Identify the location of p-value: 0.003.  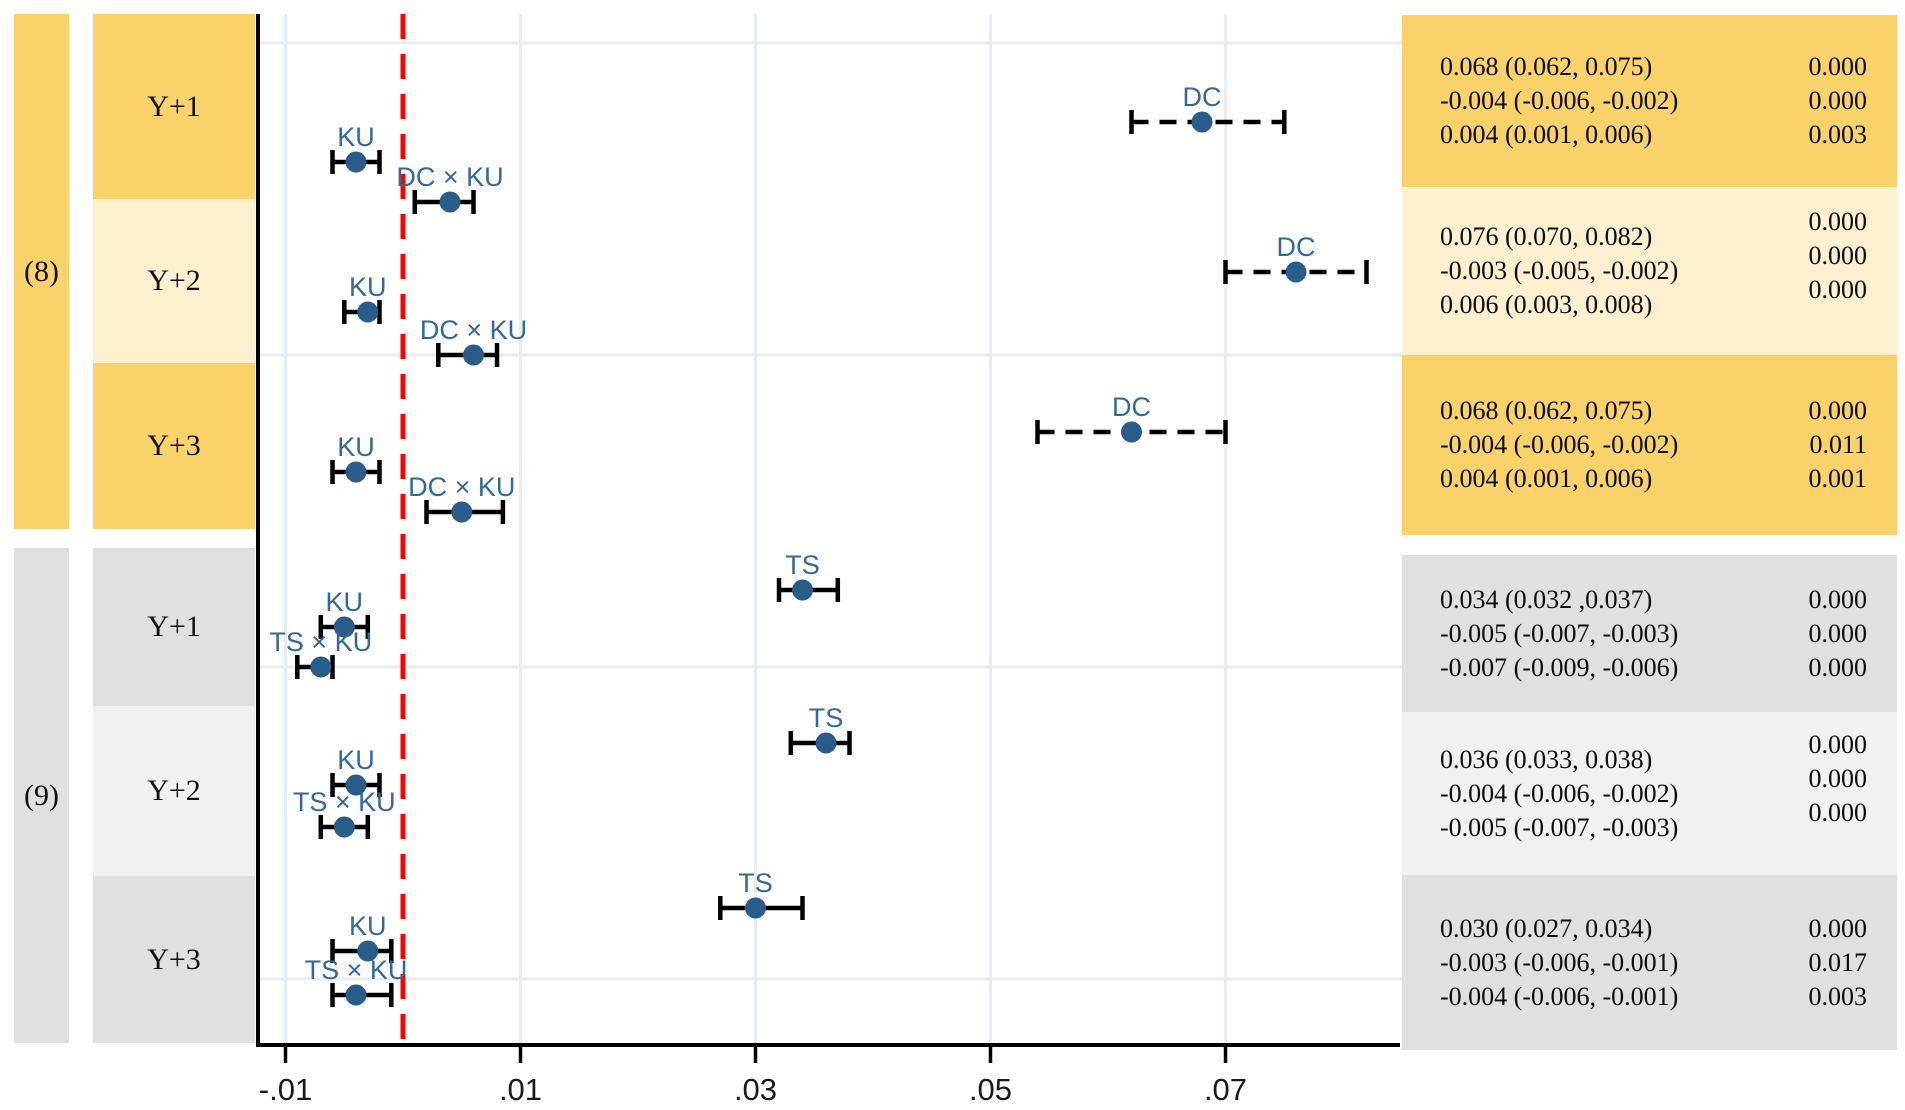
(1838, 996).